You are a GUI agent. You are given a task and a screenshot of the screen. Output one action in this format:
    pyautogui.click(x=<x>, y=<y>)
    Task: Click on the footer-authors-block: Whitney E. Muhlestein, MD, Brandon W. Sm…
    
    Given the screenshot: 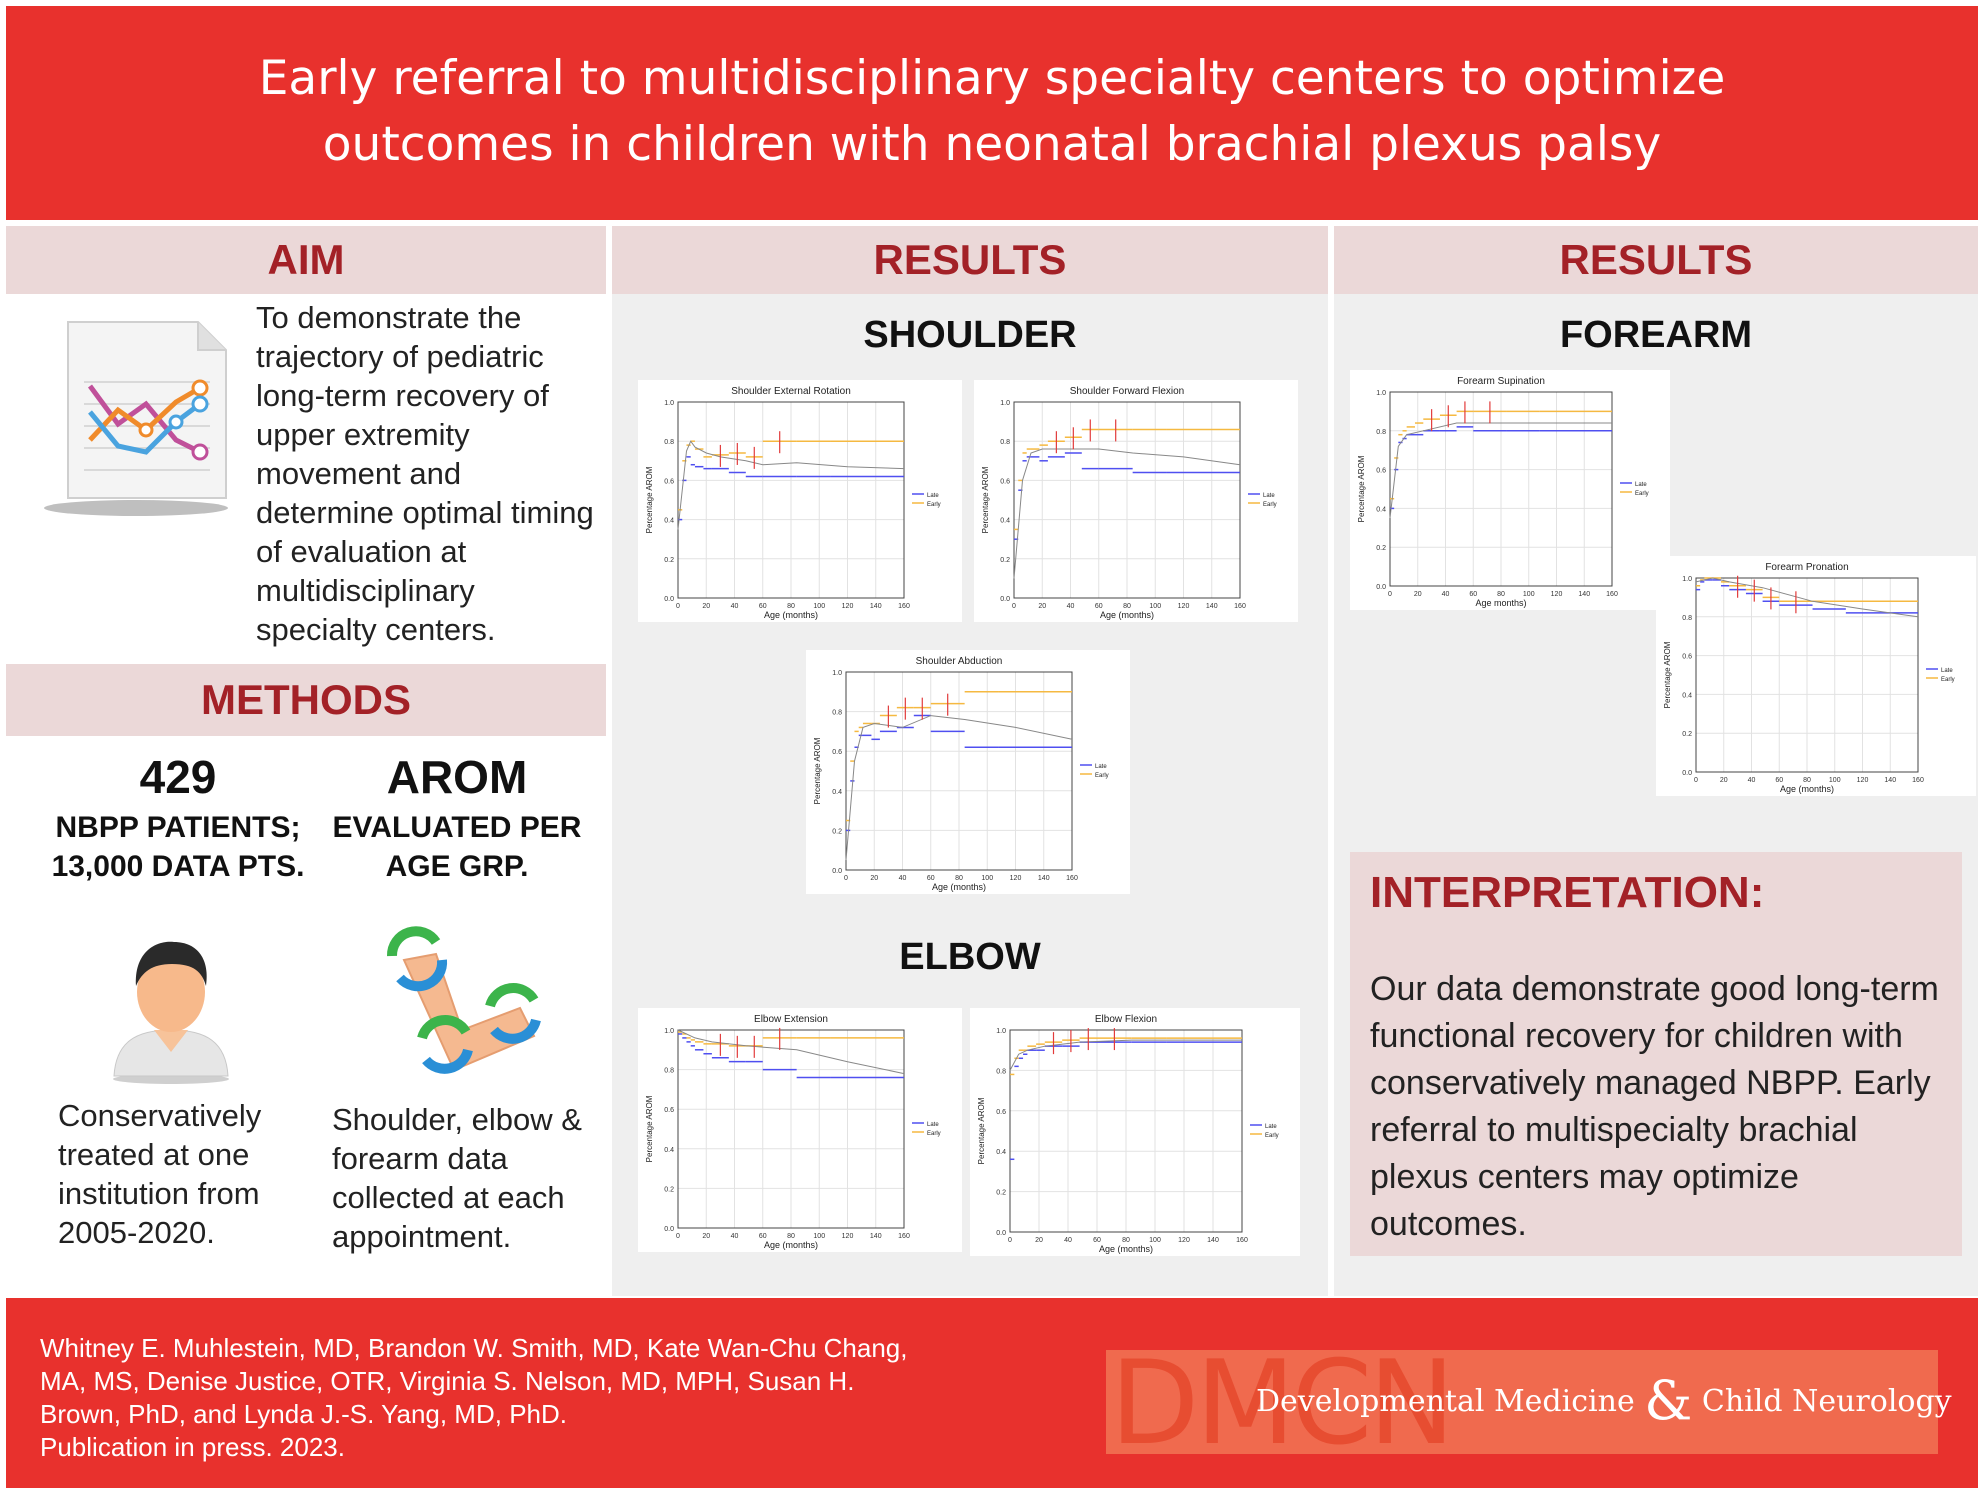 What is the action you would take?
    pyautogui.click(x=480, y=1398)
    